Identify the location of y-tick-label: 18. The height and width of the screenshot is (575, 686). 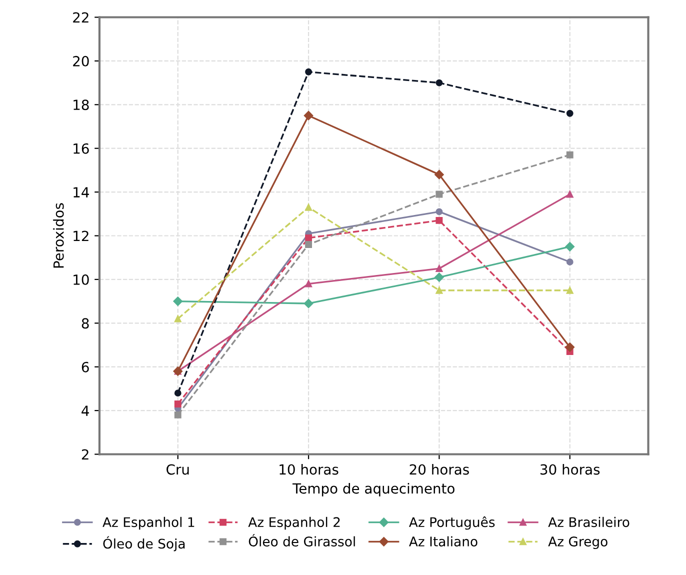
(81, 105).